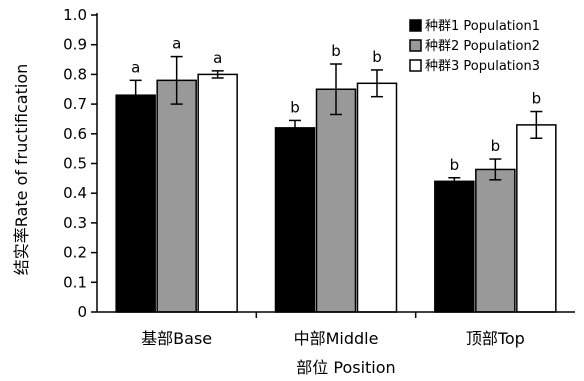 The image size is (584, 381). What do you see at coordinates (82, 312) in the screenshot?
I see `y-tick-label: 0` at bounding box center [82, 312].